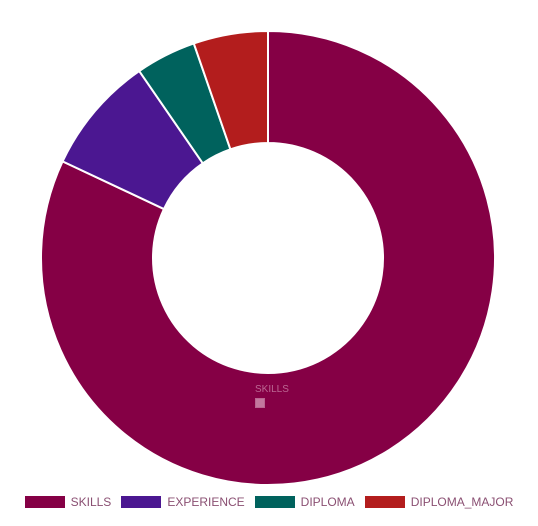 The width and height of the screenshot is (538, 526). I want to click on tooltip: SKILLS, so click(272, 396).